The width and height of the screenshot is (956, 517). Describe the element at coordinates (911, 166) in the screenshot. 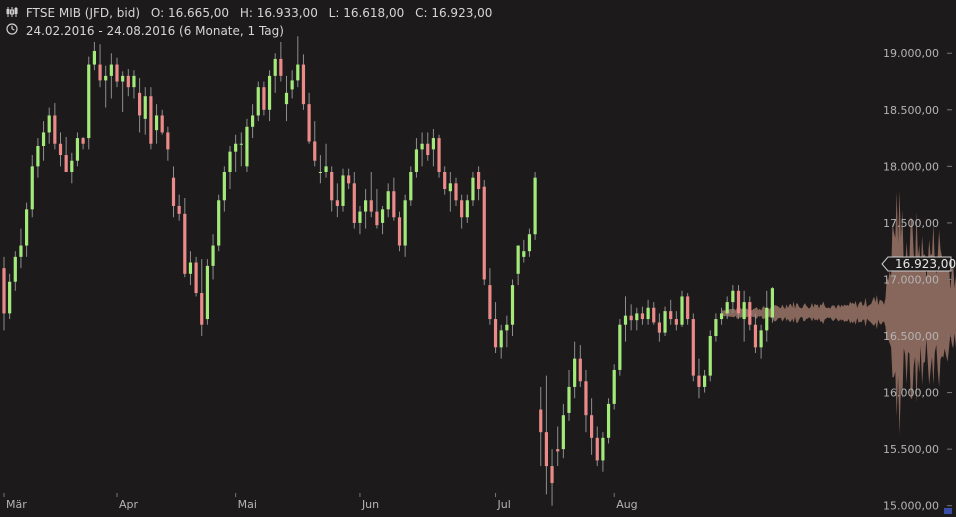

I see `y-tick-label: 18.000,00` at that location.